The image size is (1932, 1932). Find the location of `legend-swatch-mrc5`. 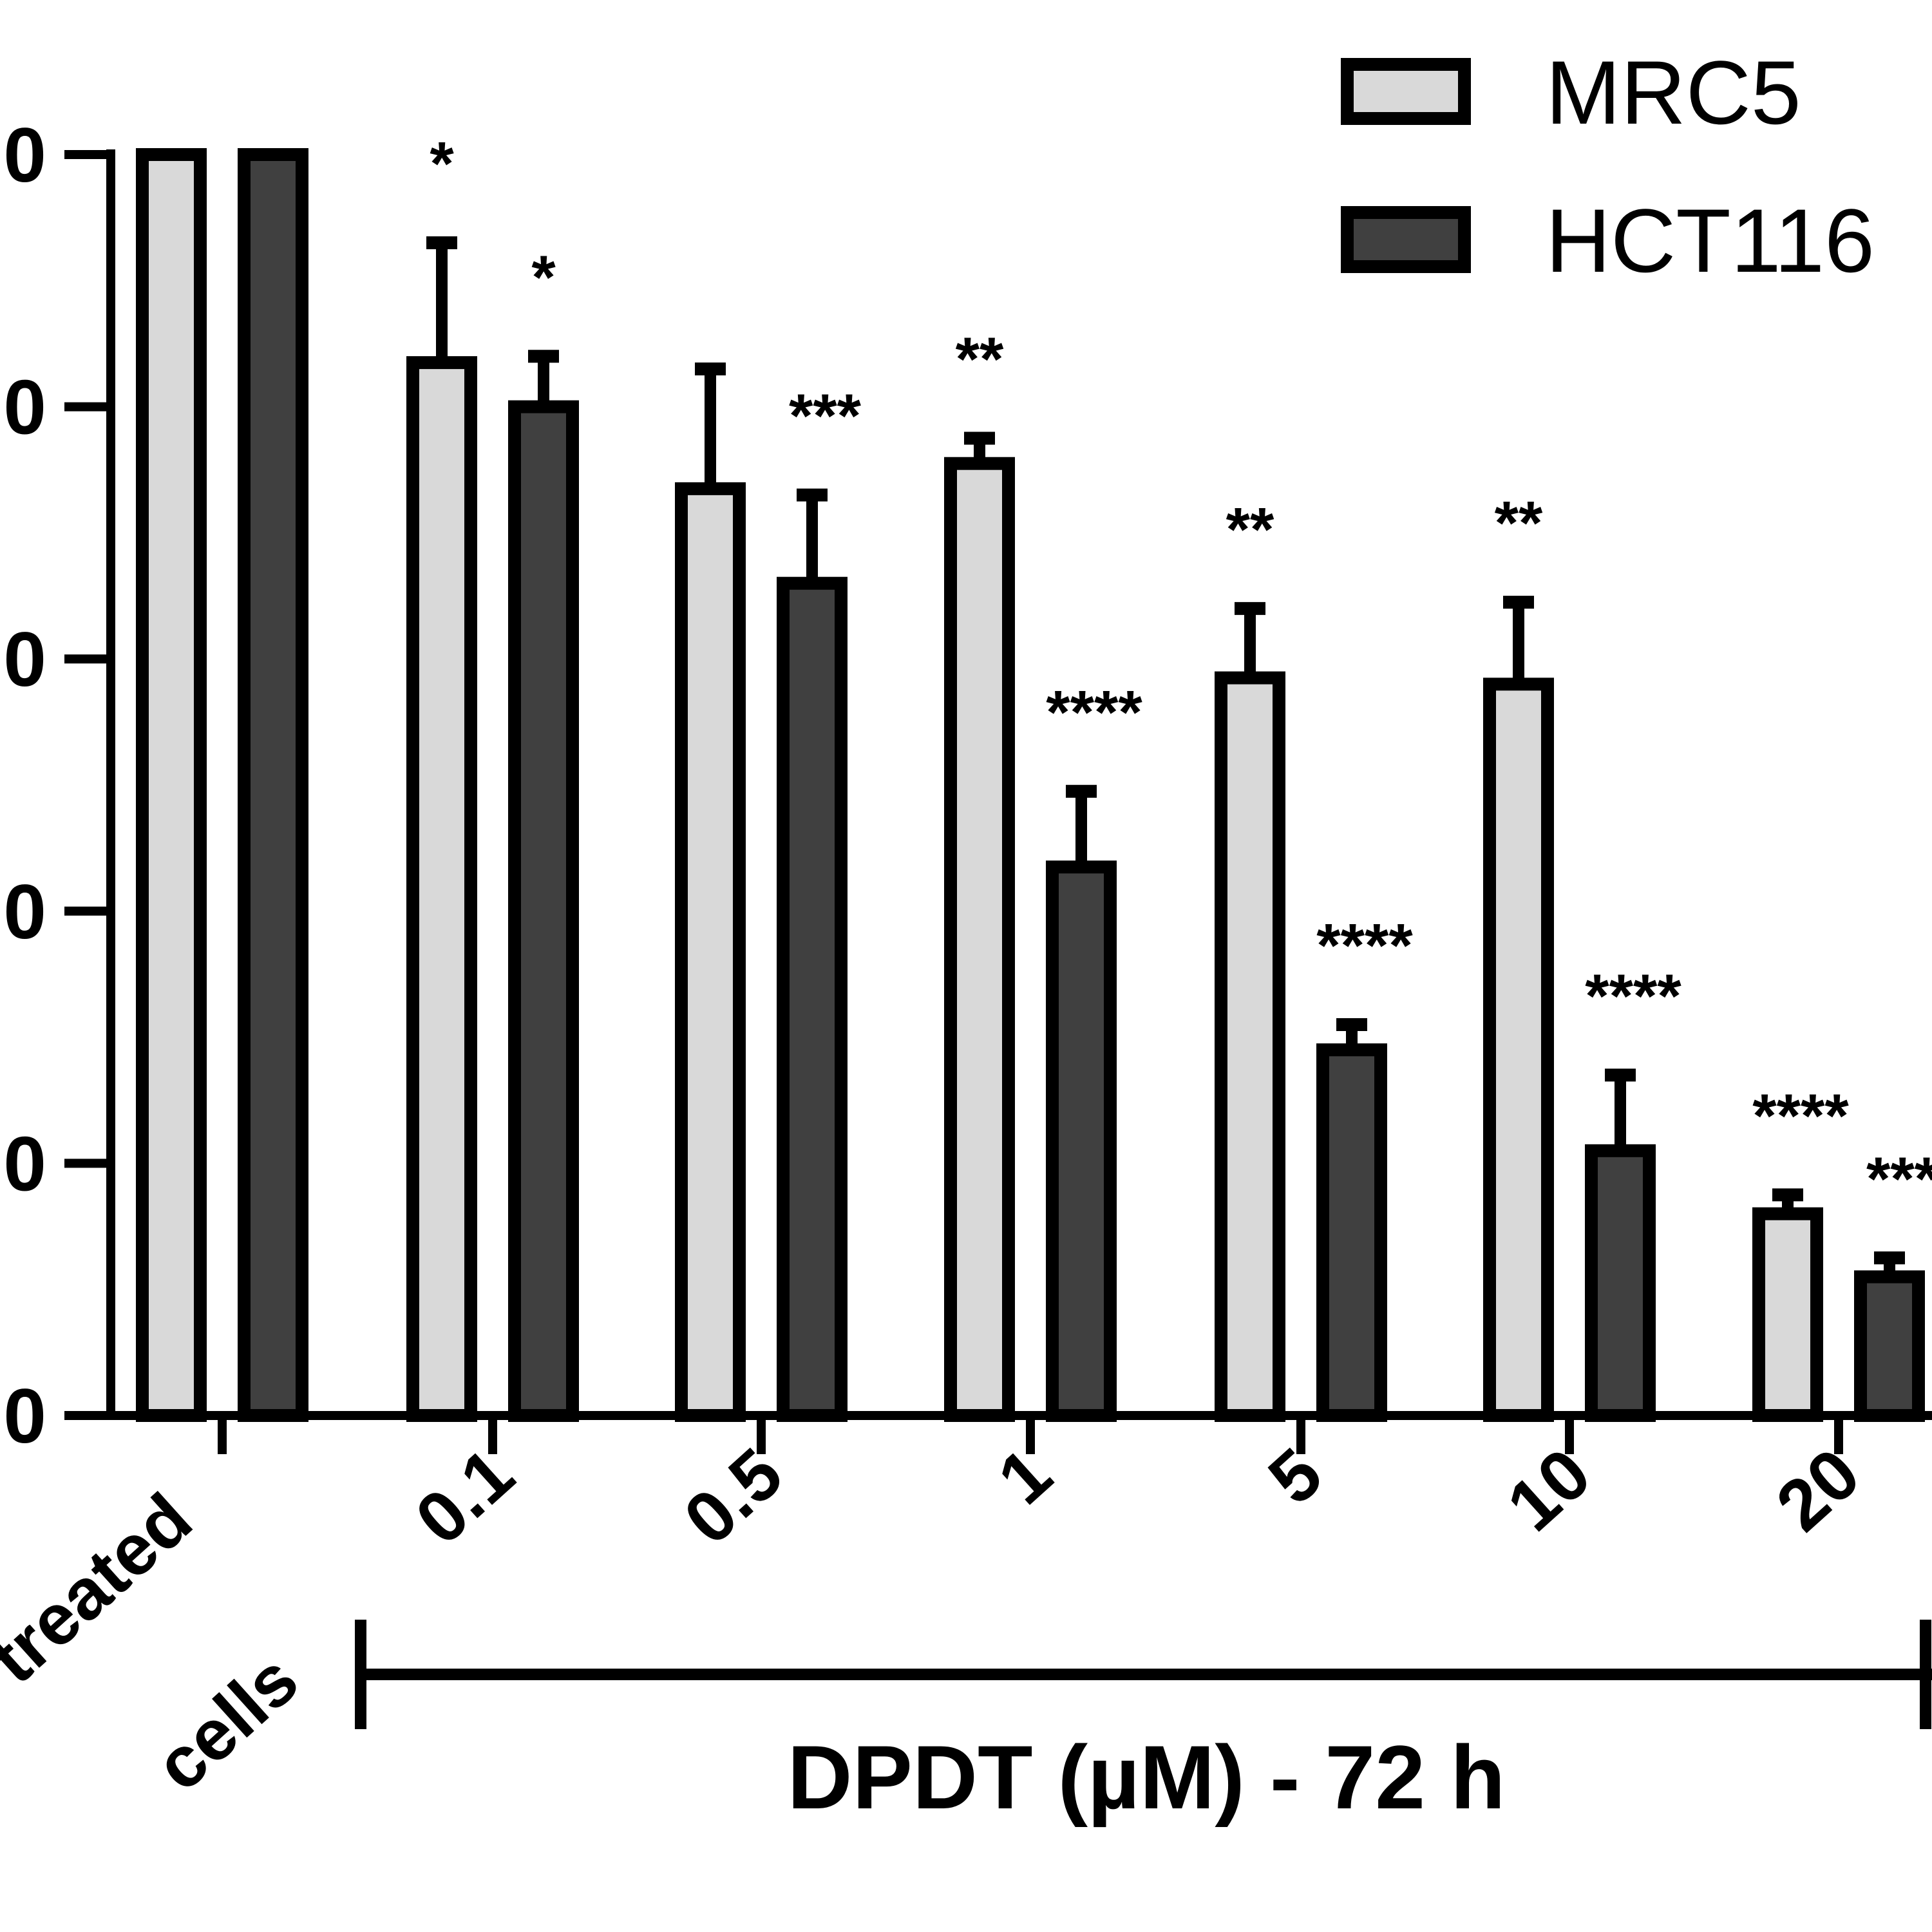

legend-swatch-mrc5 is located at coordinates (1406, 92).